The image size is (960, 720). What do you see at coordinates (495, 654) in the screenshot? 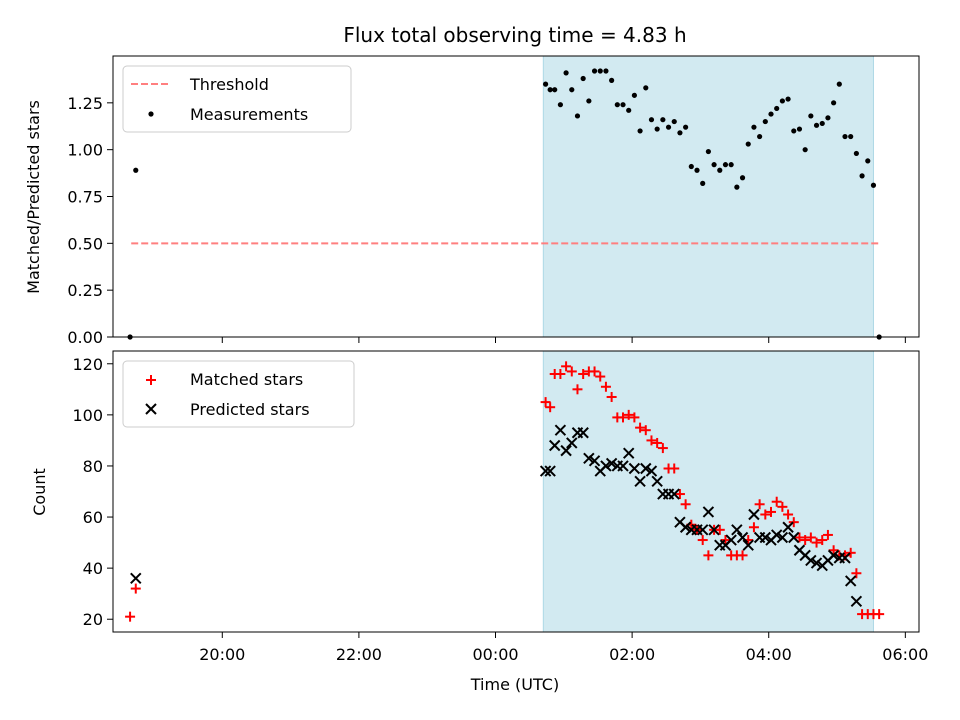
I see `x-tick-label: 00:00` at bounding box center [495, 654].